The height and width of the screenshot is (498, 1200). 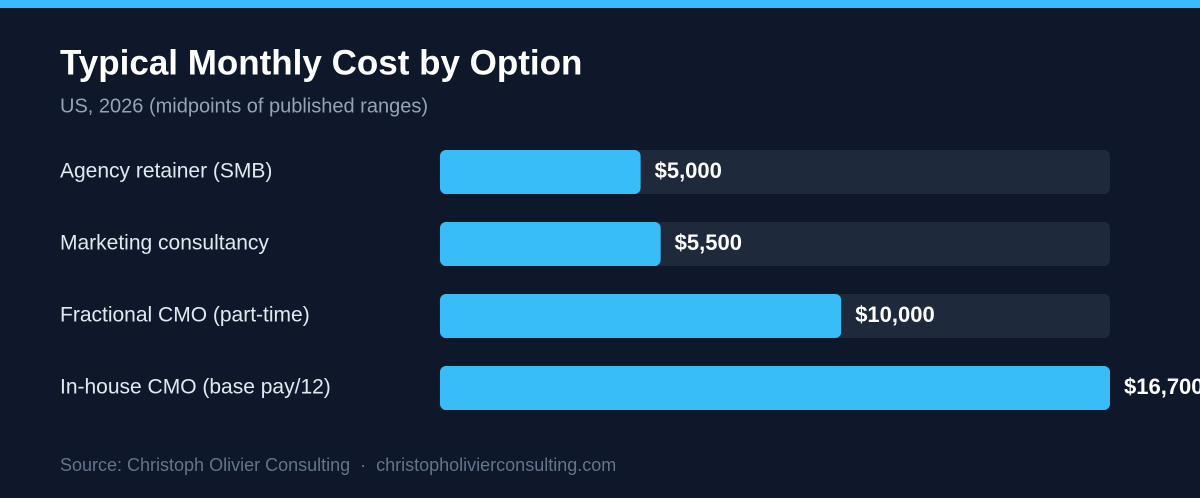 What do you see at coordinates (600, 4) in the screenshot?
I see `top-stripe` at bounding box center [600, 4].